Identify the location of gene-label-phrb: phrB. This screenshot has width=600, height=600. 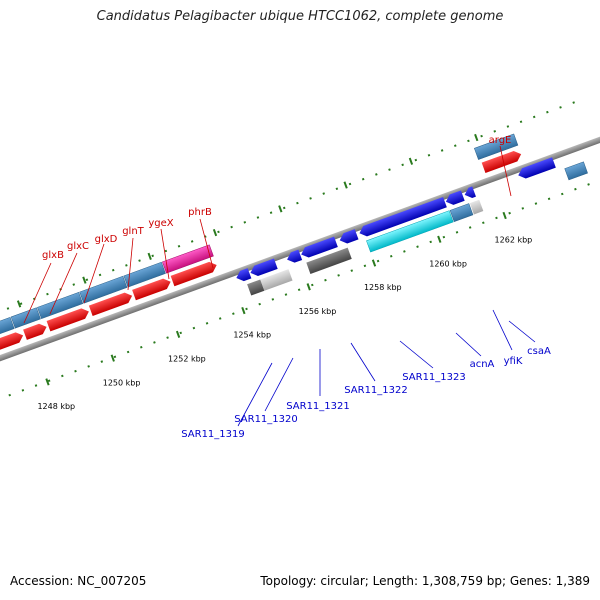
(200, 212).